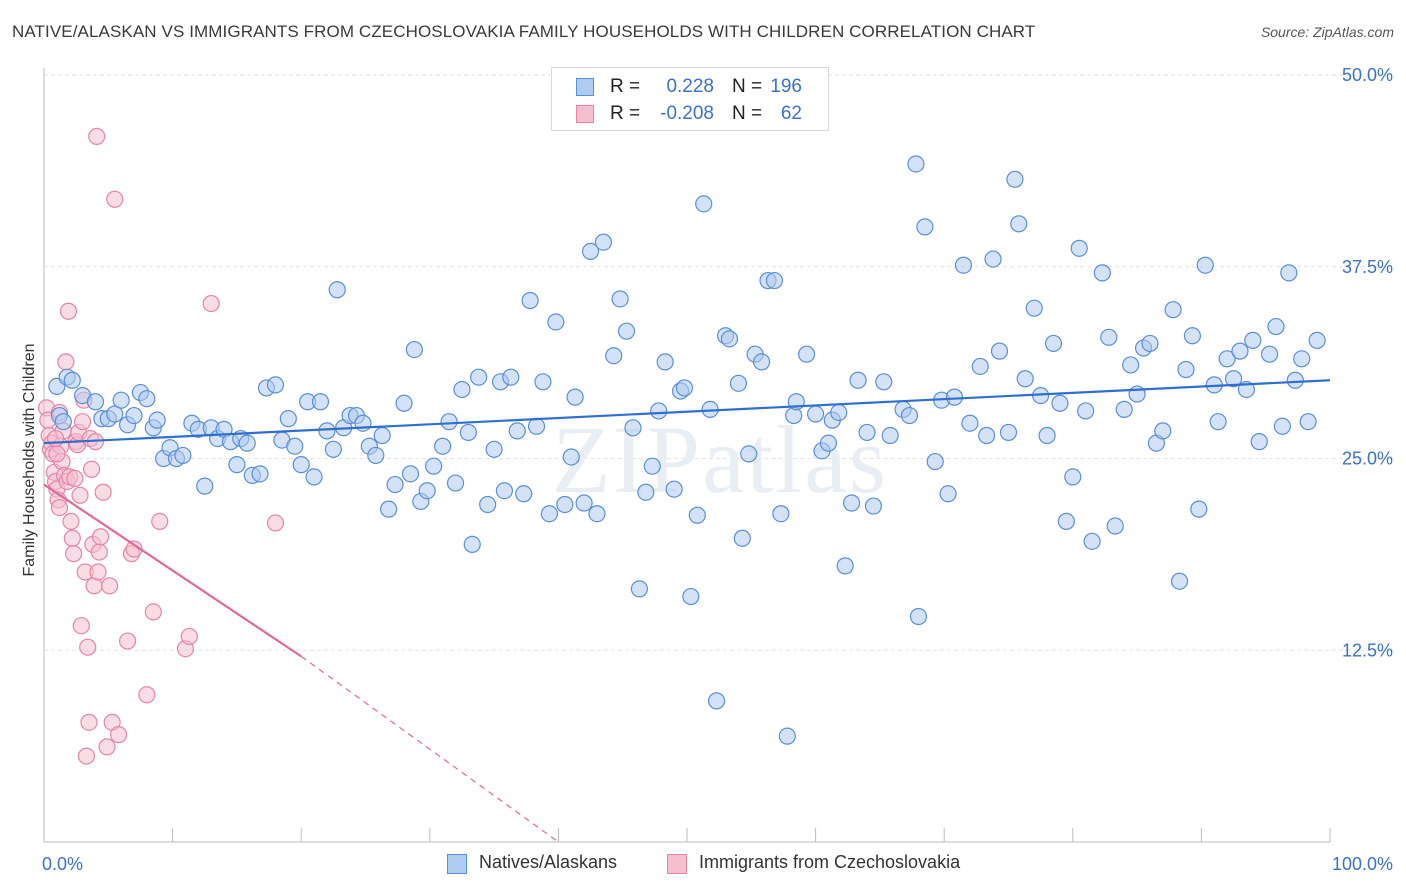  I want to click on legend-label-natives: Natives/Alaskans, so click(548, 862).